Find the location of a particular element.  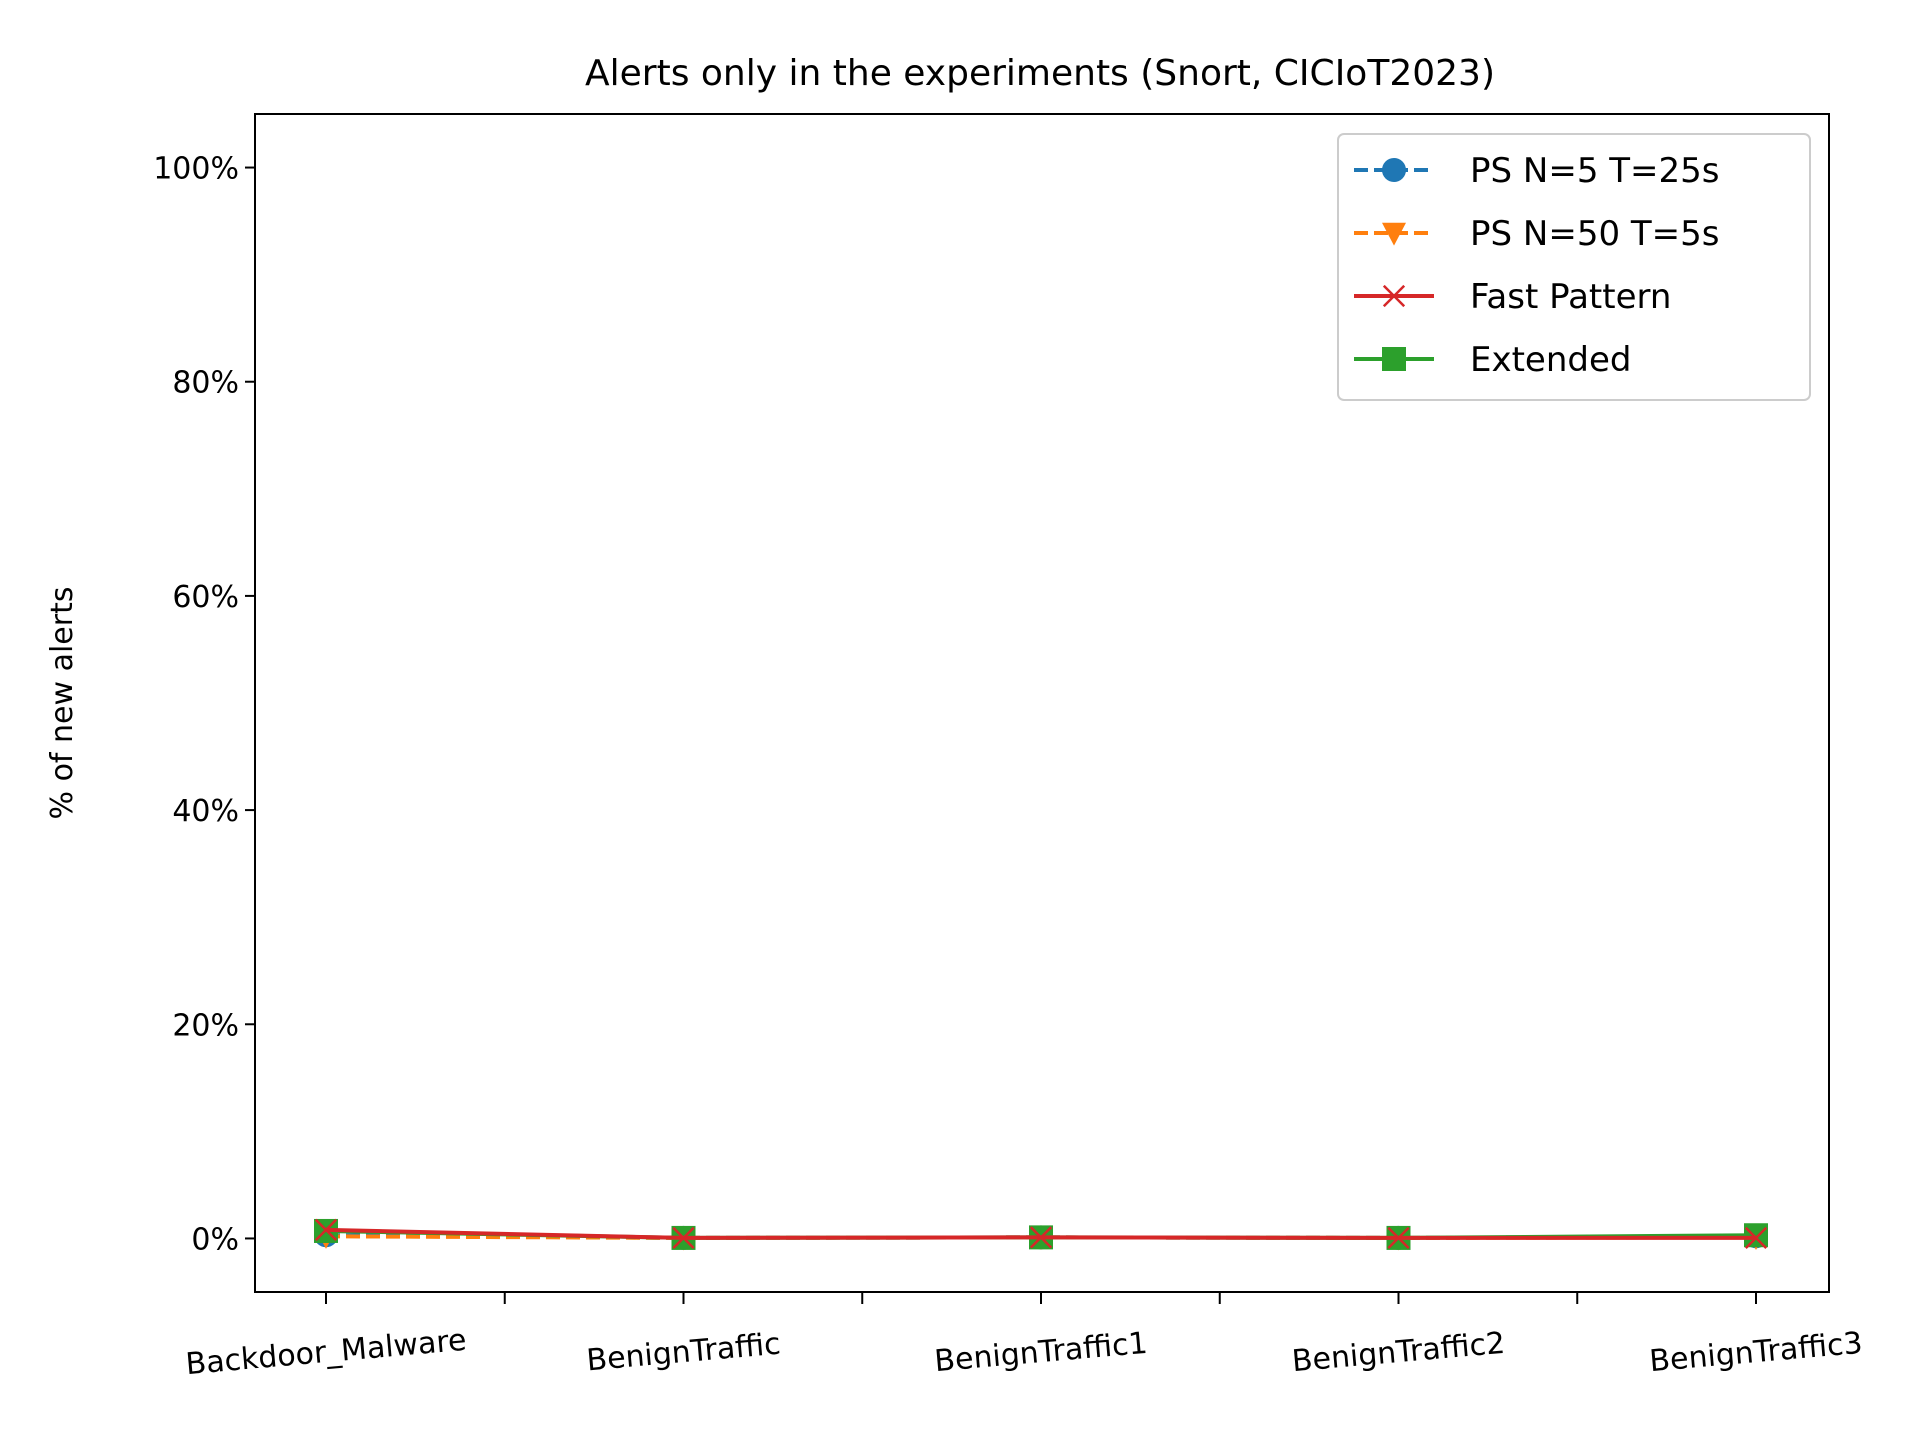

legend-entry: Fast Pattern is located at coordinates (1512, 297).